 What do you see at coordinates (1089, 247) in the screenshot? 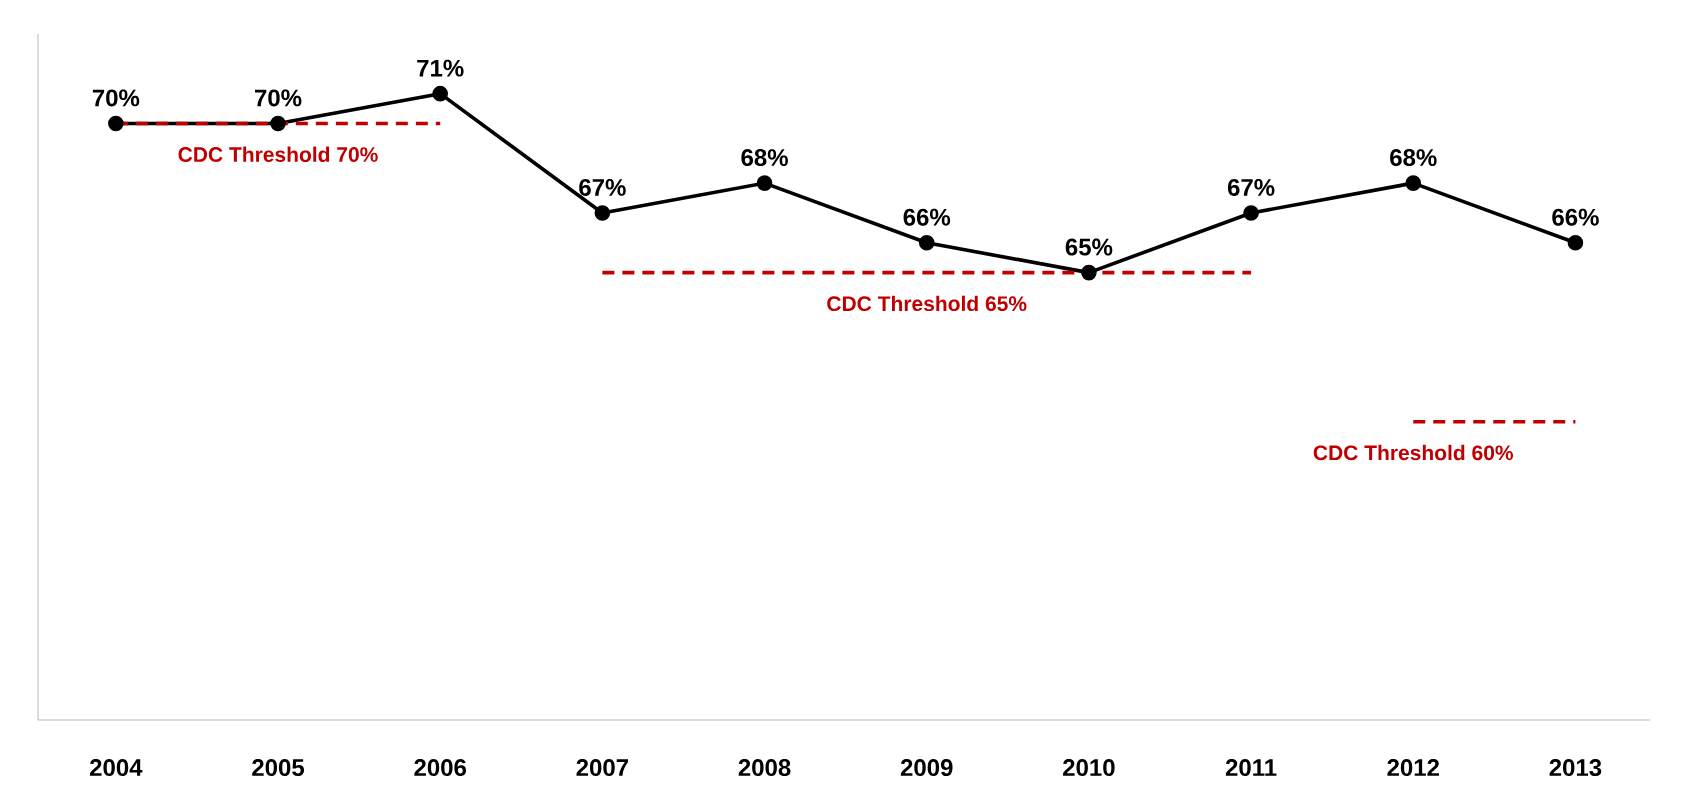
I see `data-label: 65%` at bounding box center [1089, 247].